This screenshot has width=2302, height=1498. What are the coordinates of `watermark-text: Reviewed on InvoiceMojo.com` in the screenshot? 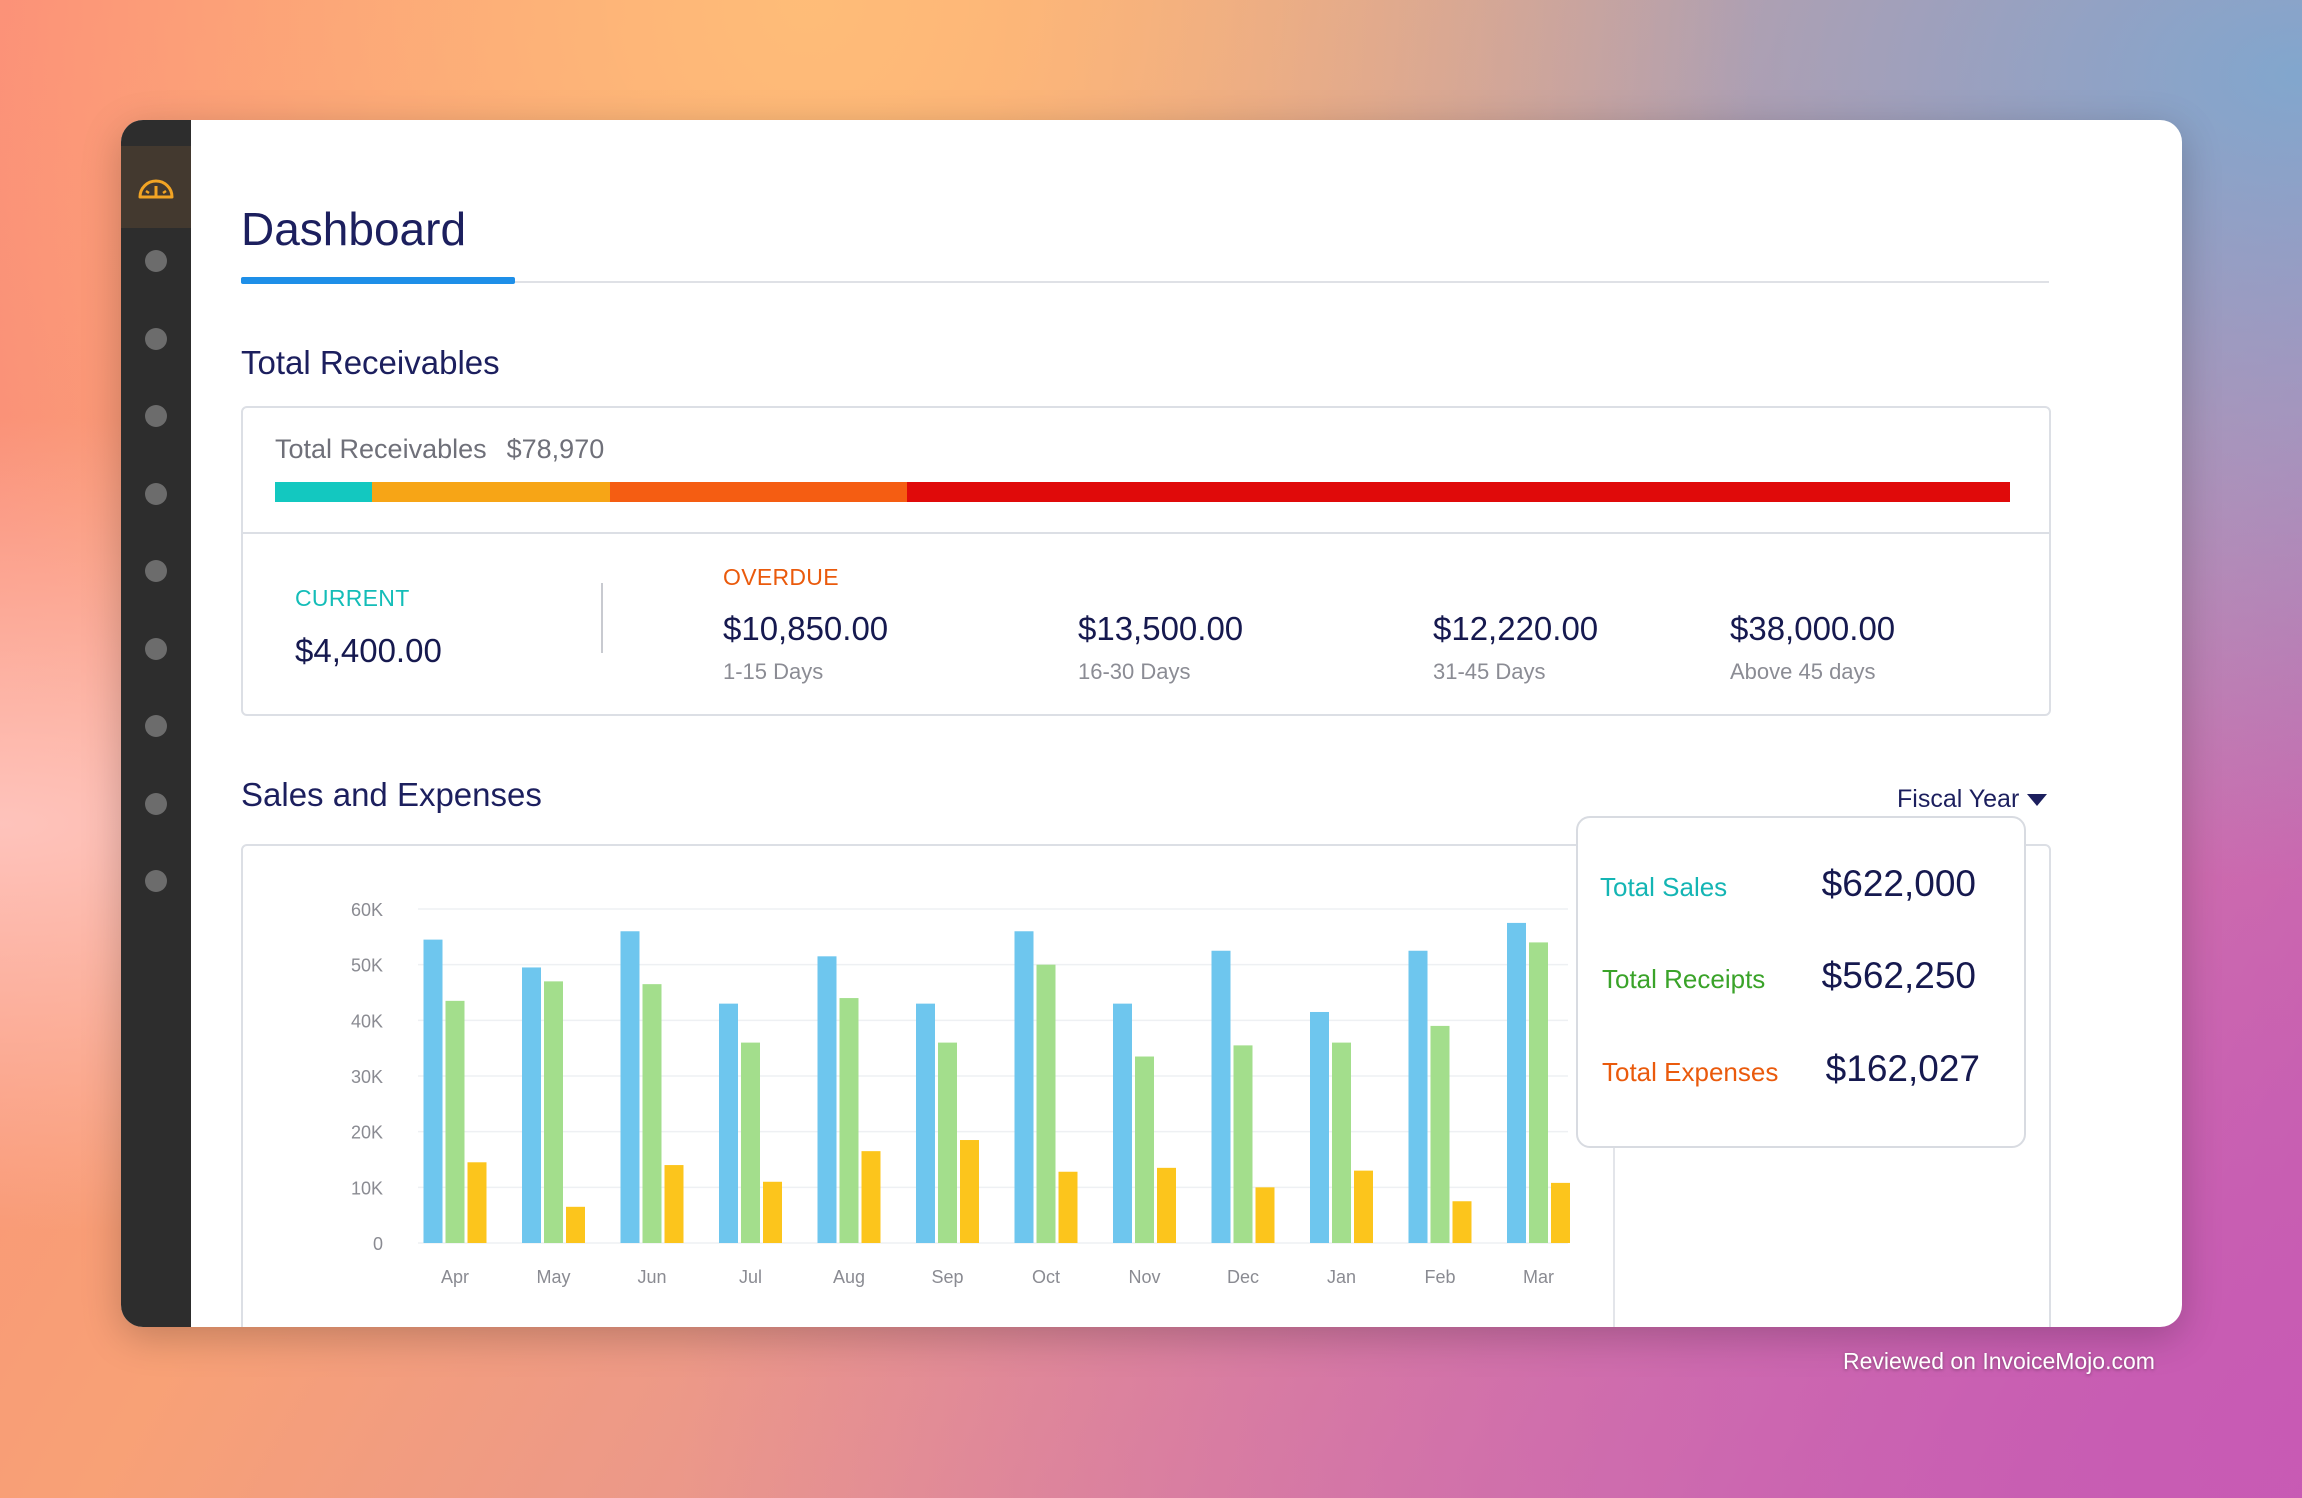 It's located at (1999, 1361).